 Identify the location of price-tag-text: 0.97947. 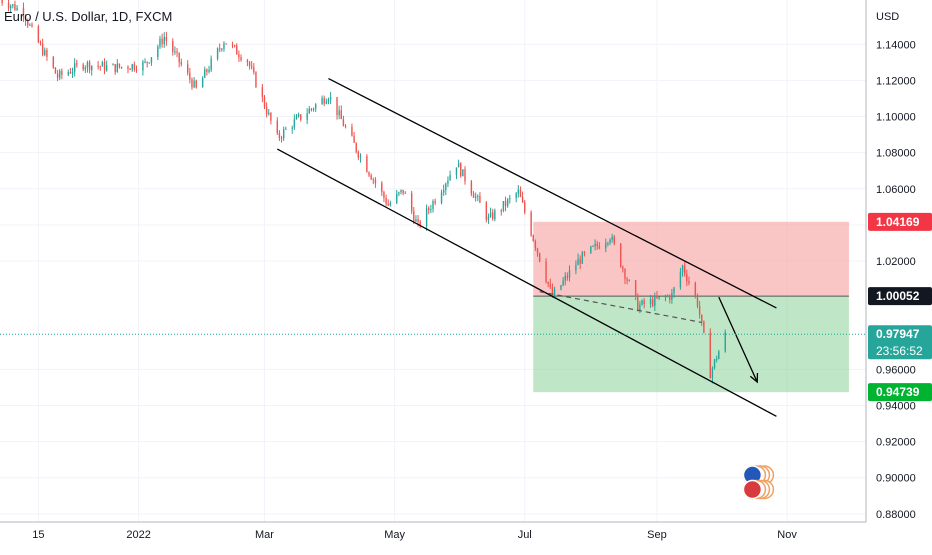
(898, 334).